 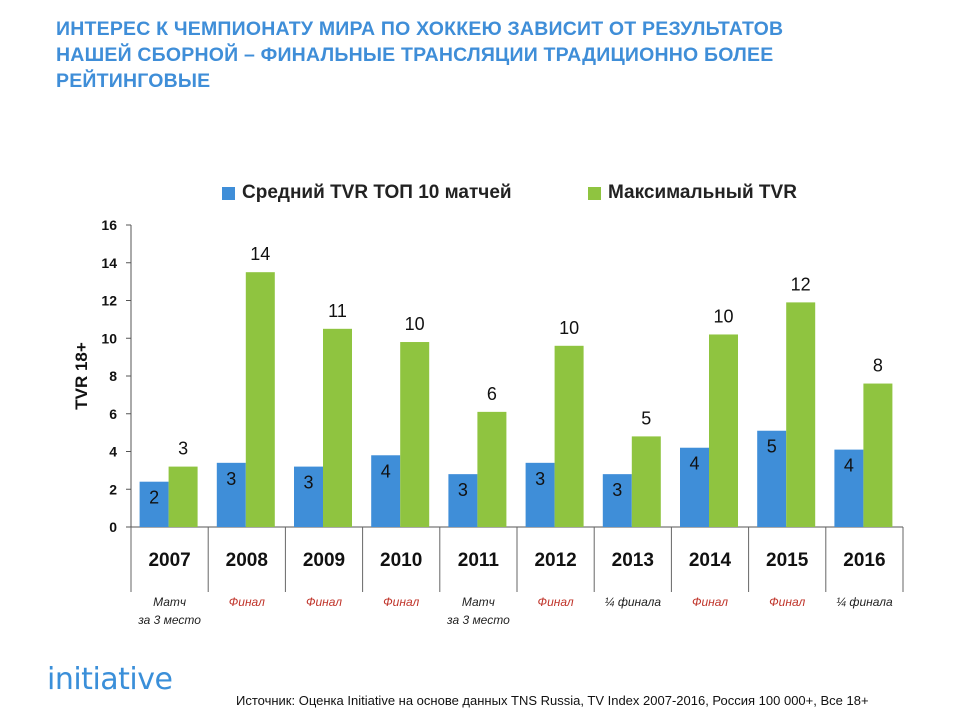 What do you see at coordinates (878, 366) in the screenshot?
I see `data-label-max: 8` at bounding box center [878, 366].